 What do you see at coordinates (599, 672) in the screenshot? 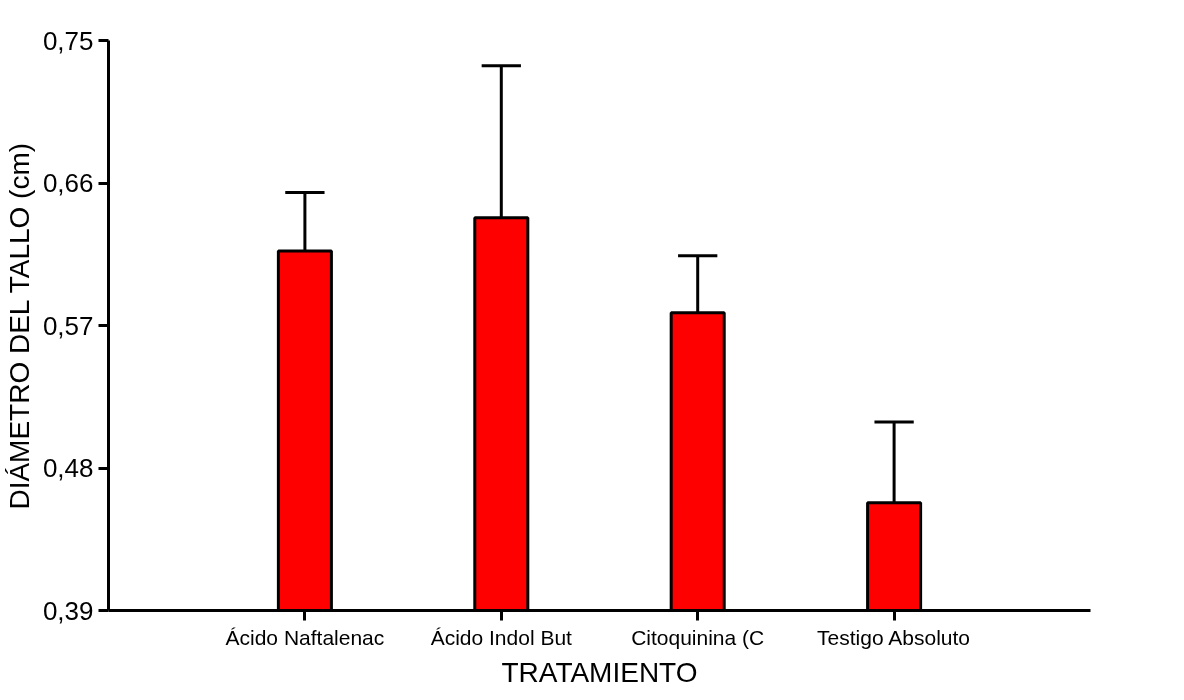
I see `x-axis-title: TRATAMIENTO` at bounding box center [599, 672].